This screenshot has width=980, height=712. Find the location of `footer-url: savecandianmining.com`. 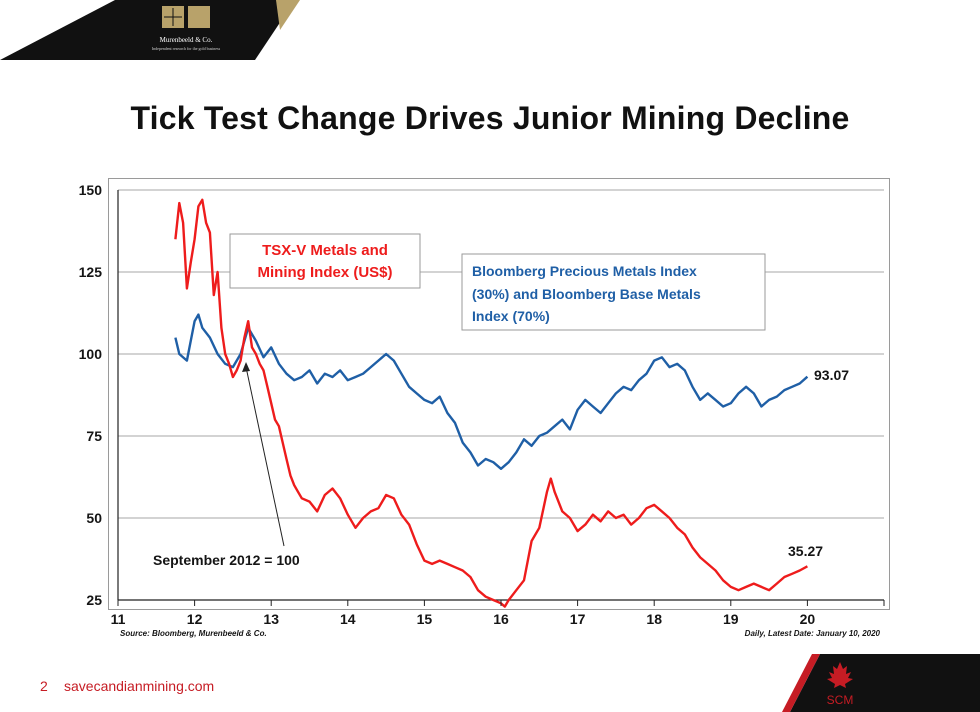

footer-url: savecandianmining.com is located at coordinates (139, 686).